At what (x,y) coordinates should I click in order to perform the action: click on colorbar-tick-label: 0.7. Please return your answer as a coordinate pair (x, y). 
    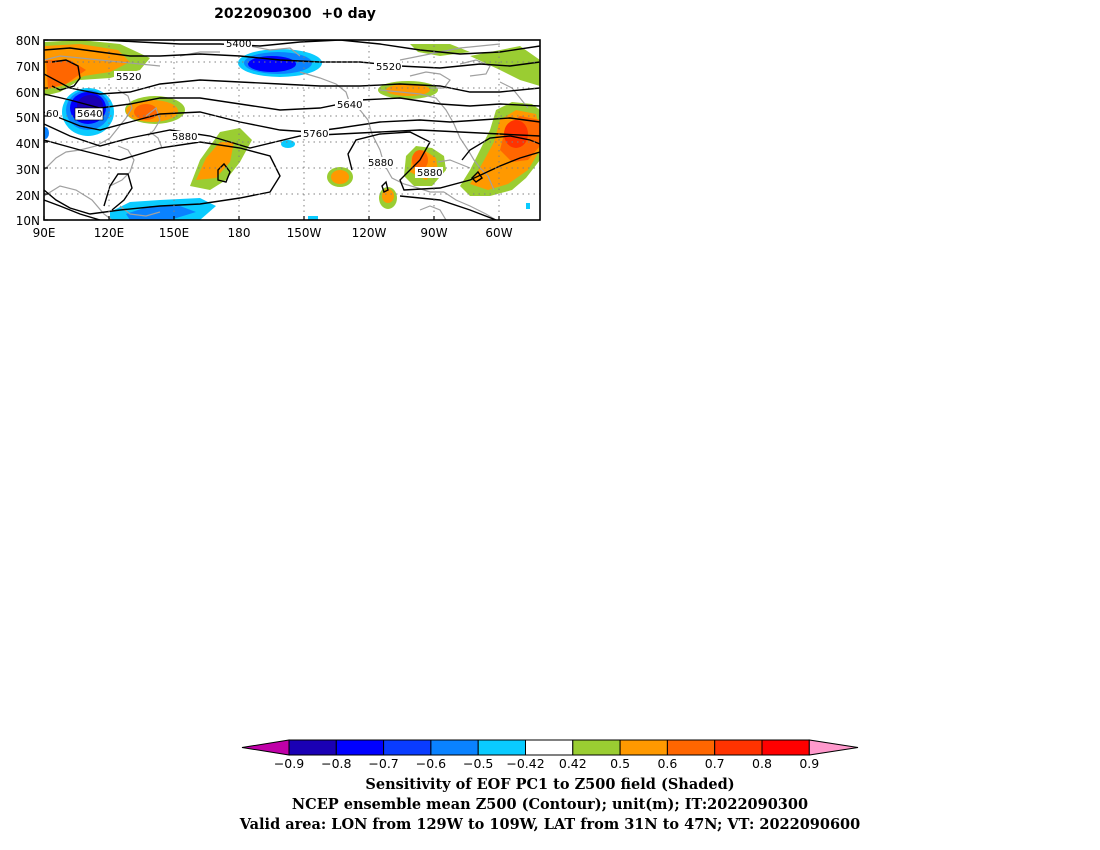
    Looking at the image, I should click on (715, 763).